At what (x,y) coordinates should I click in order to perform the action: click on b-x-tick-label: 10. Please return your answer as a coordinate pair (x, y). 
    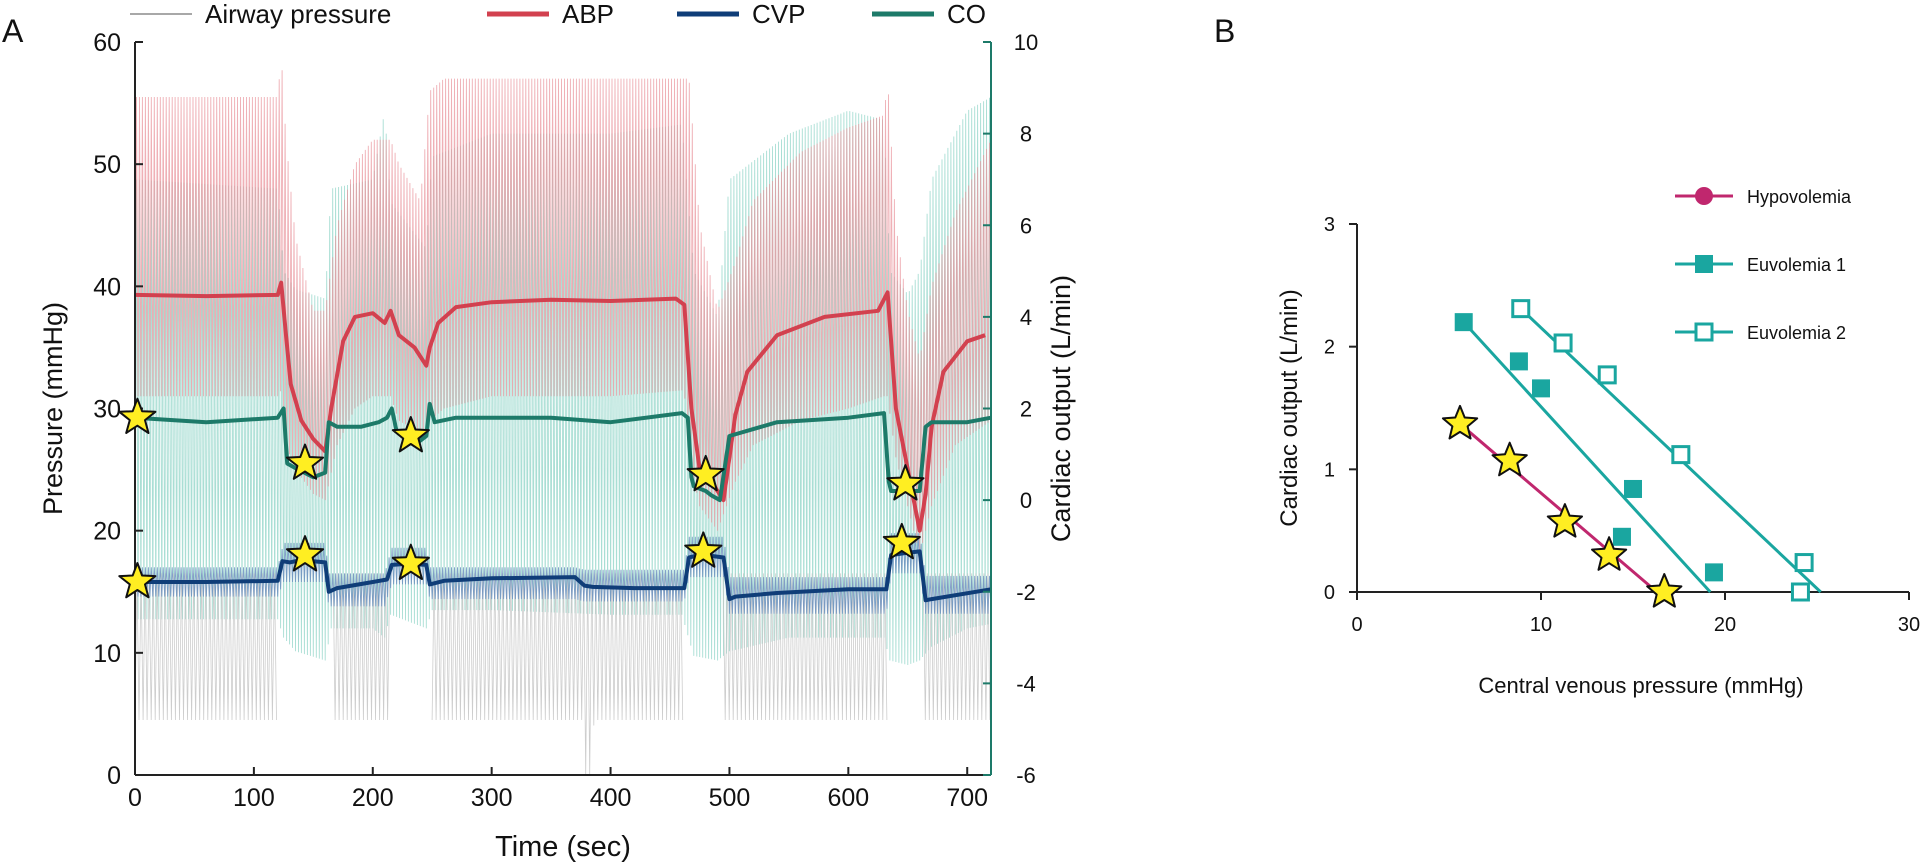
    Looking at the image, I should click on (1541, 625).